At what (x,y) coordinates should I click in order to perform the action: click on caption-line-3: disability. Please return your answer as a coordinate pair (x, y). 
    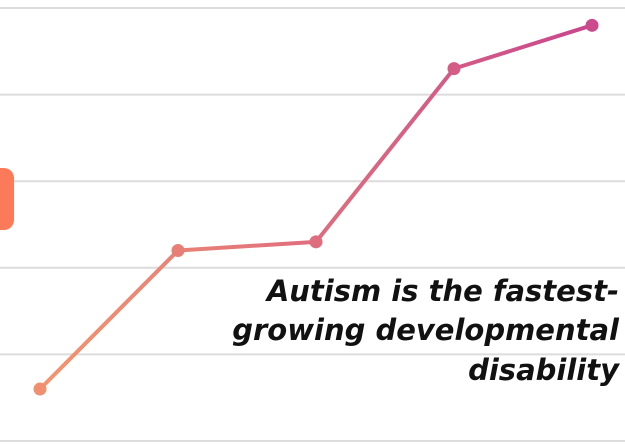
    Looking at the image, I should click on (543, 369).